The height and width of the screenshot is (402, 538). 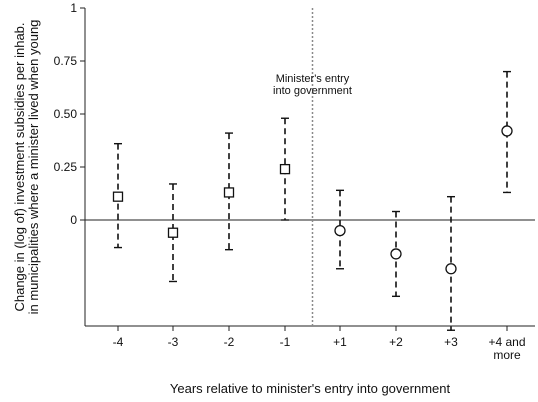 I want to click on x-tick-label: +2, so click(x=396, y=342).